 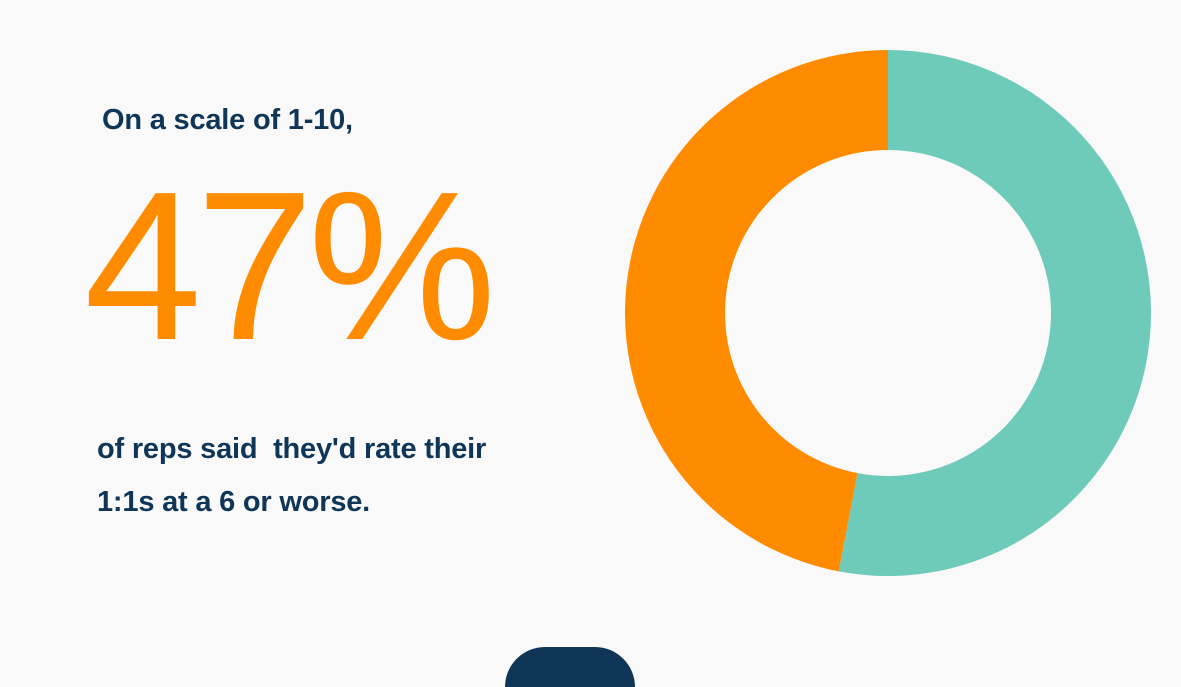 I want to click on bottom-decorative-shape, so click(x=570, y=667).